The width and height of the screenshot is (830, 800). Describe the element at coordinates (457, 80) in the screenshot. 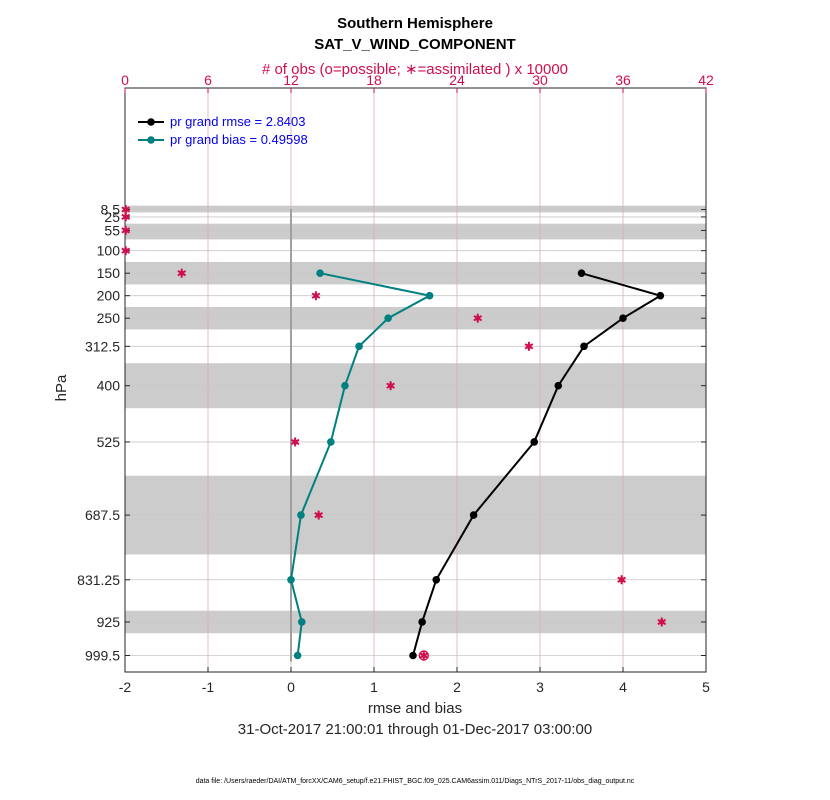

I see `top-tick-label-4: 24` at that location.